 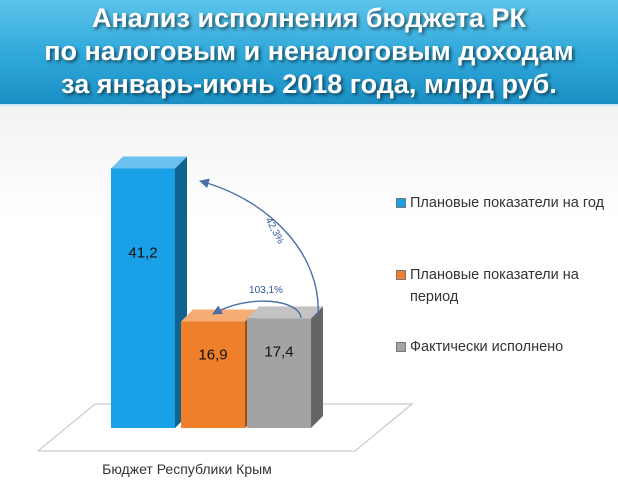 What do you see at coordinates (401, 203) in the screenshot?
I see `legend-swatch-planned-year` at bounding box center [401, 203].